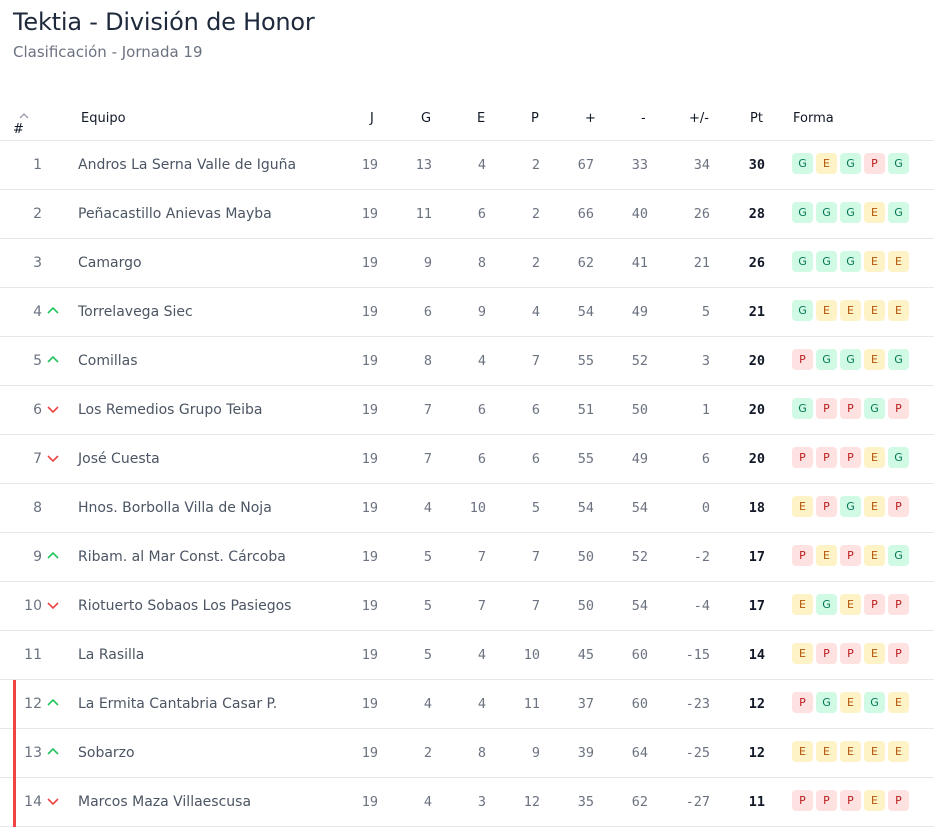  I want to click on table-row: 5 Comillas 19 8 4 7 55 52 3 20 P G G E G, so click(467, 361).